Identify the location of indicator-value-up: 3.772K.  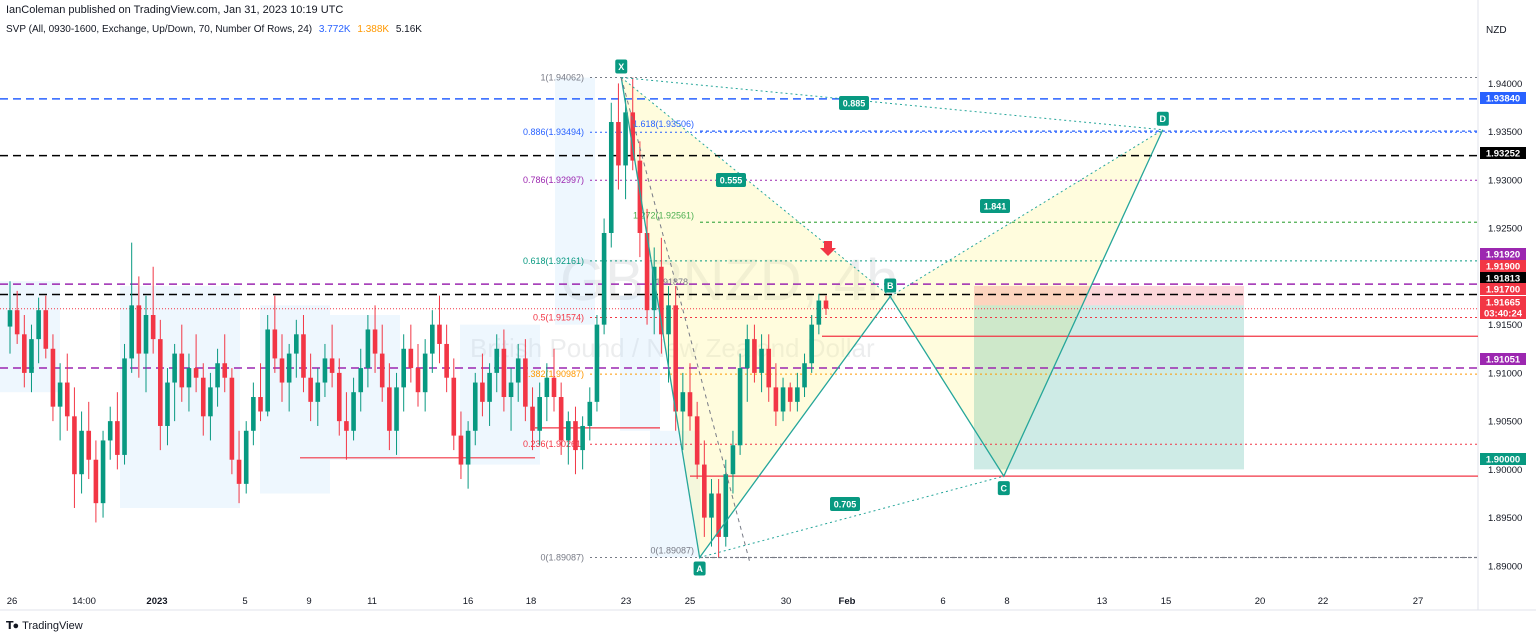
(334, 29).